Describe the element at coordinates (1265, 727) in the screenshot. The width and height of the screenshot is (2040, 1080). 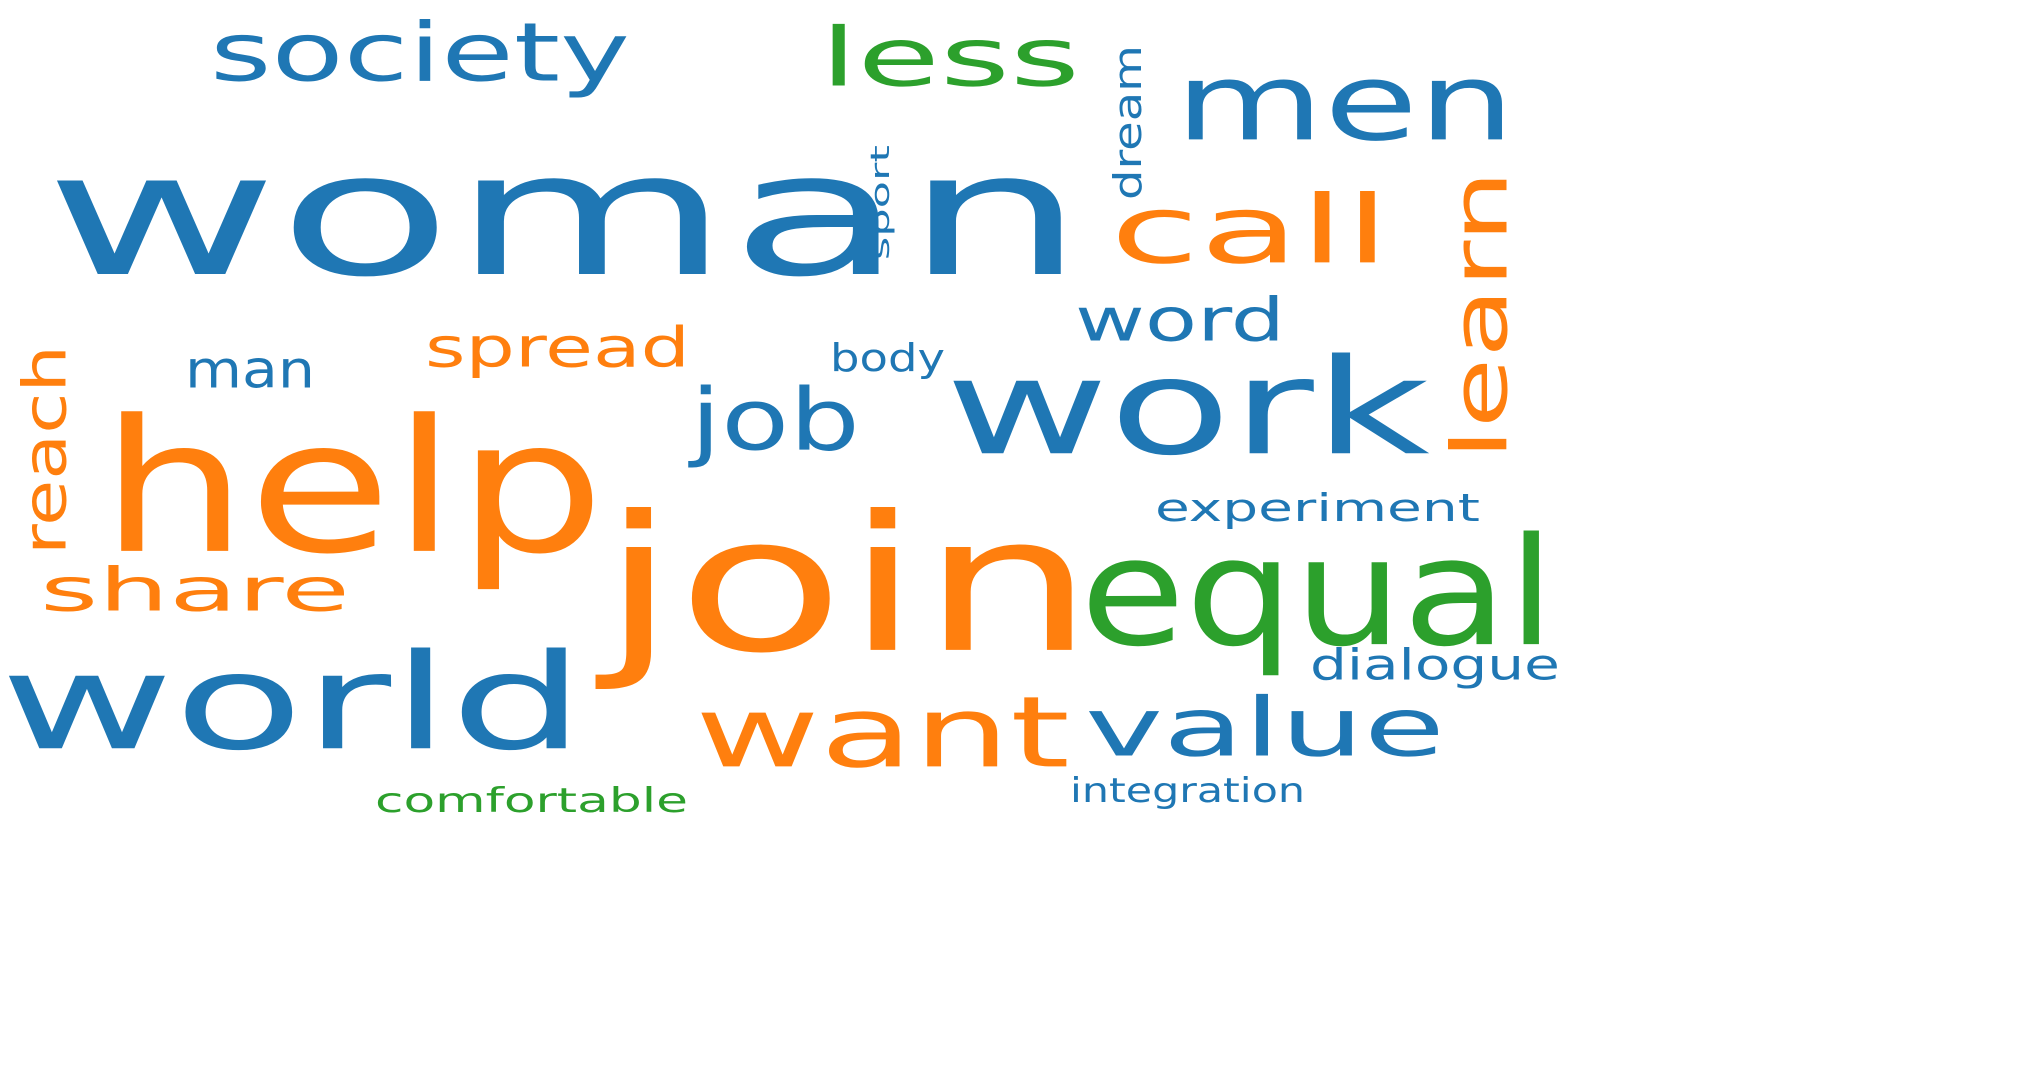
I see `word-value: value` at that location.